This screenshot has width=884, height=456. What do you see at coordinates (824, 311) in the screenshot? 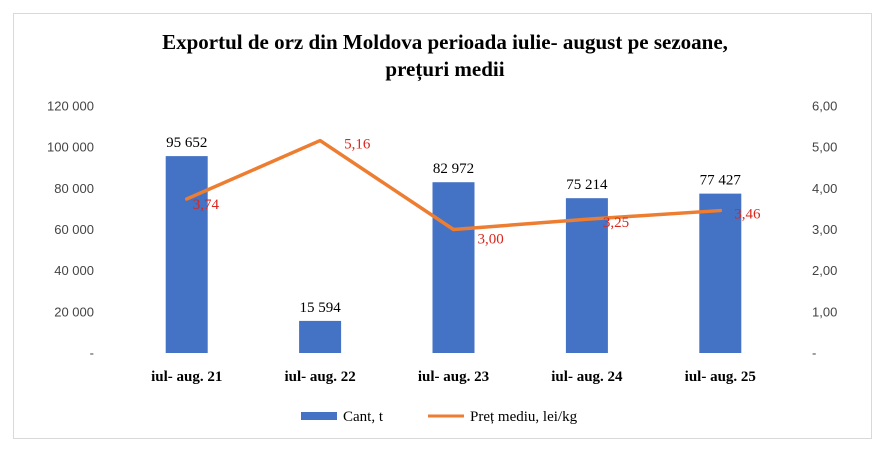
I see `right-axis-tick-label: 1,00` at bounding box center [824, 311].